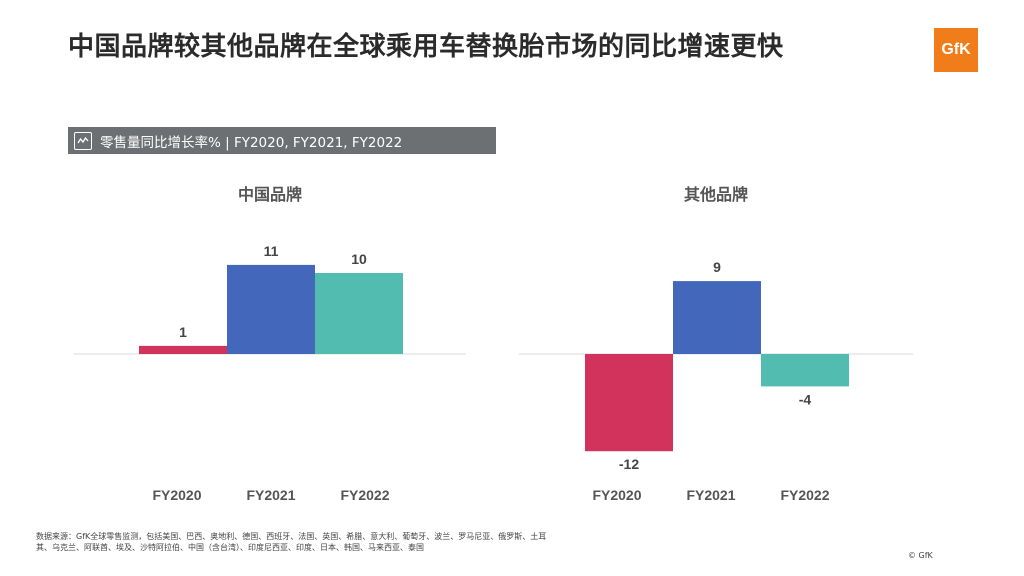 The height and width of the screenshot is (576, 1024). Describe the element at coordinates (251, 142) in the screenshot. I see `chart-subtitle: 零售量同比增长率% | FY2020, FY2021, FY2022` at that location.